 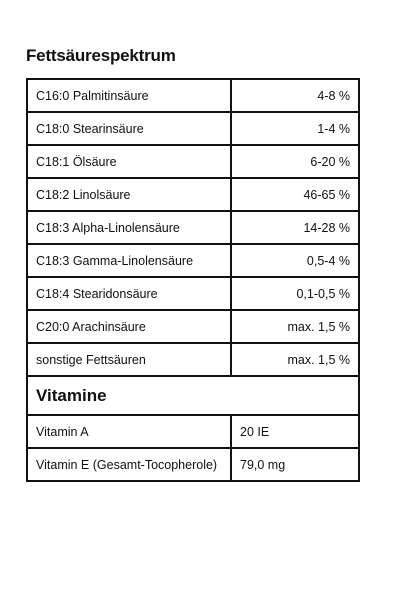 I want to click on fatty-acid-title: Fettsäurespektrum, so click(x=101, y=55).